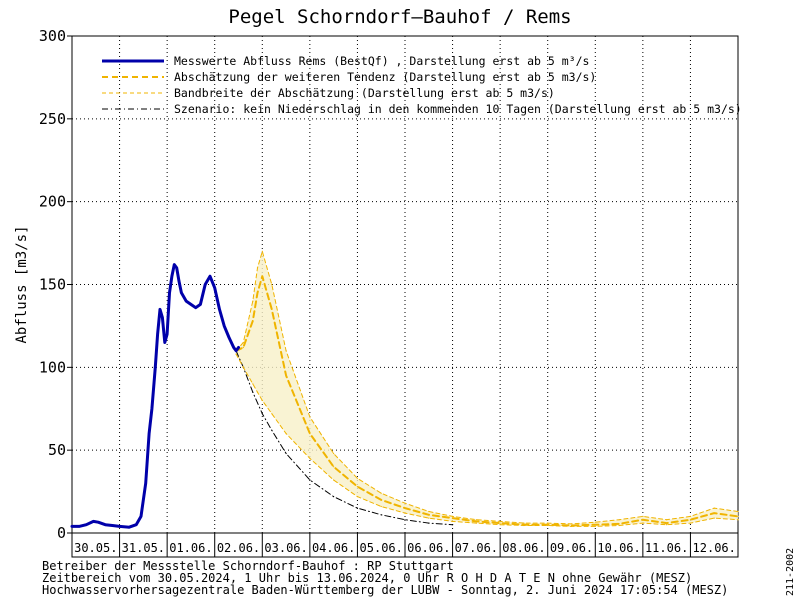 The width and height of the screenshot is (800, 604). I want to click on x-tick-label: 03.06., so click(285, 548).